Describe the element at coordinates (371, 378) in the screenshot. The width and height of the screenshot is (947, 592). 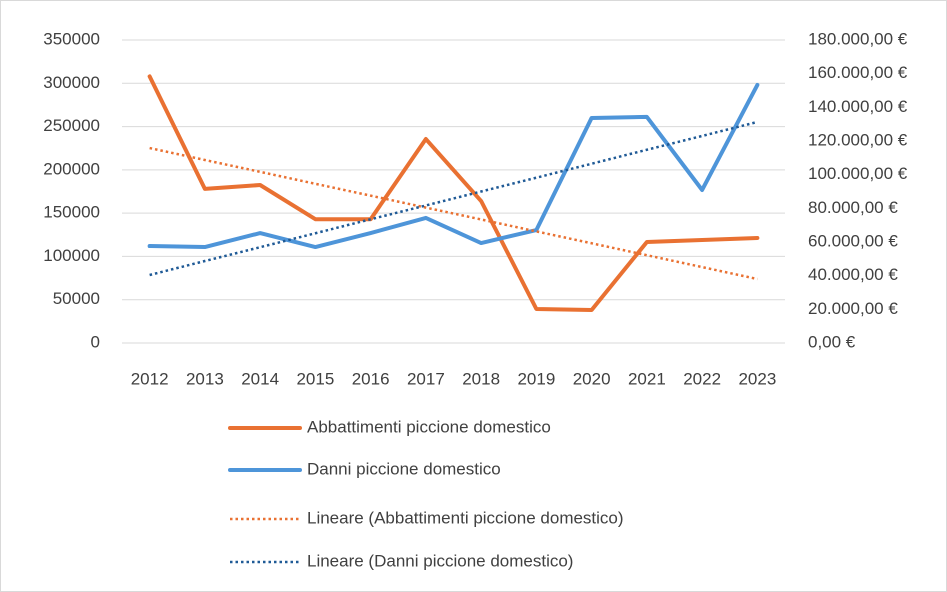
I see `x-tick-label: 2016` at that location.